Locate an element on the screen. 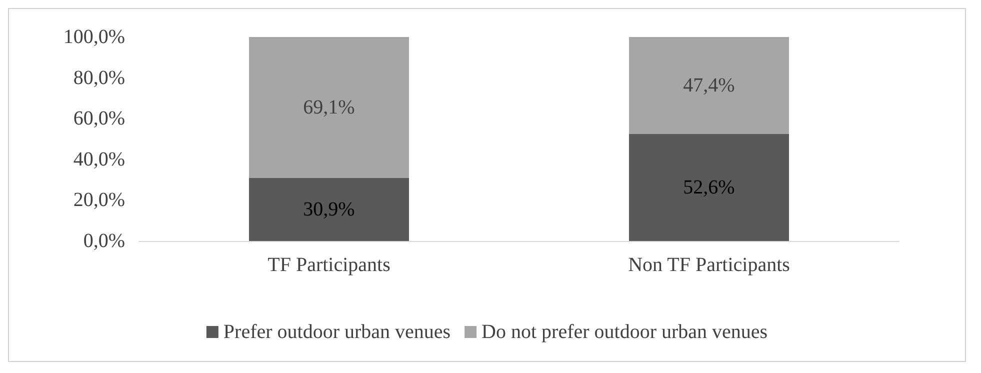 Image resolution: width=981 pixels, height=373 pixels. x-tick-label: Non TF Participants is located at coordinates (709, 265).